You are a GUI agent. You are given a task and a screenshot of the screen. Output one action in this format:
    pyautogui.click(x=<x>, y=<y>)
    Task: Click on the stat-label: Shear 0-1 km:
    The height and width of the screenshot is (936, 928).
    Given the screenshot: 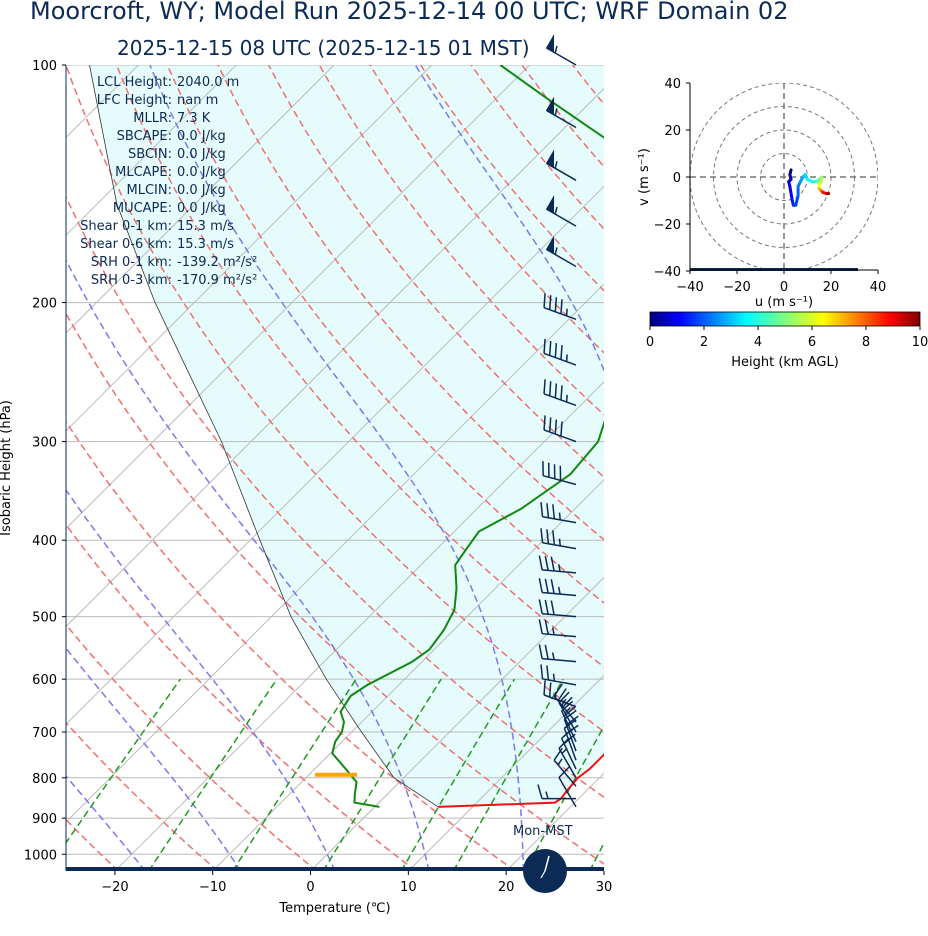 What is the action you would take?
    pyautogui.click(x=126, y=226)
    